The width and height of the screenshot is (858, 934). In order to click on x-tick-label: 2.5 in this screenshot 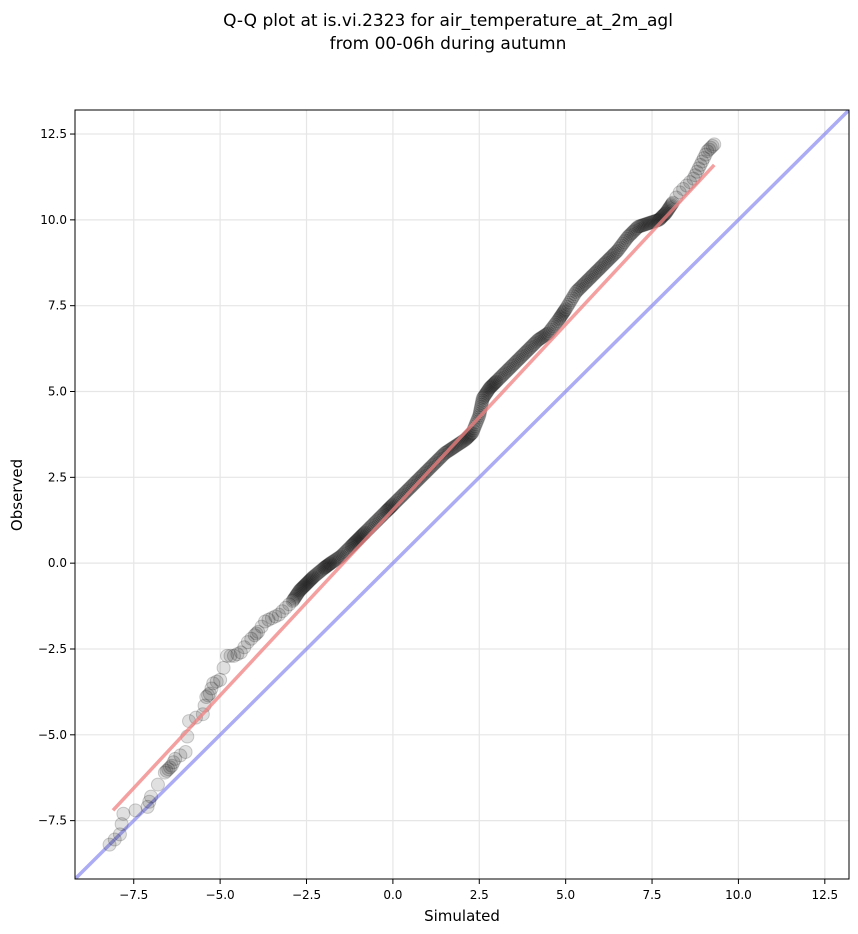, I will do `click(479, 895)`.